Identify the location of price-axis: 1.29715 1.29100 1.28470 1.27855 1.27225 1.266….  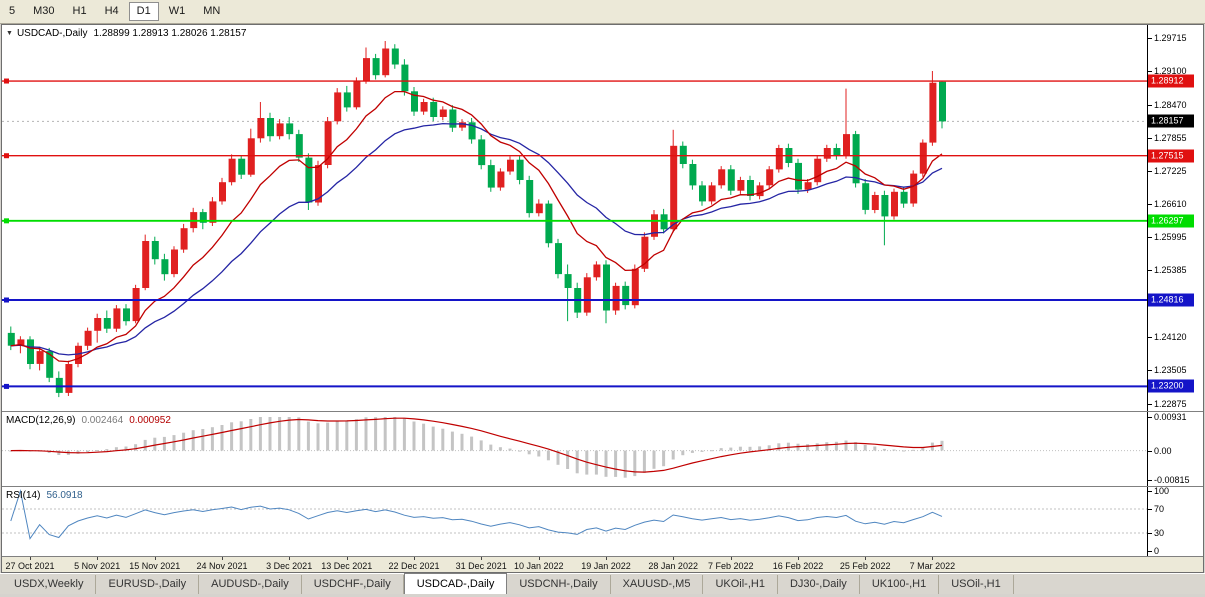
(1175, 218).